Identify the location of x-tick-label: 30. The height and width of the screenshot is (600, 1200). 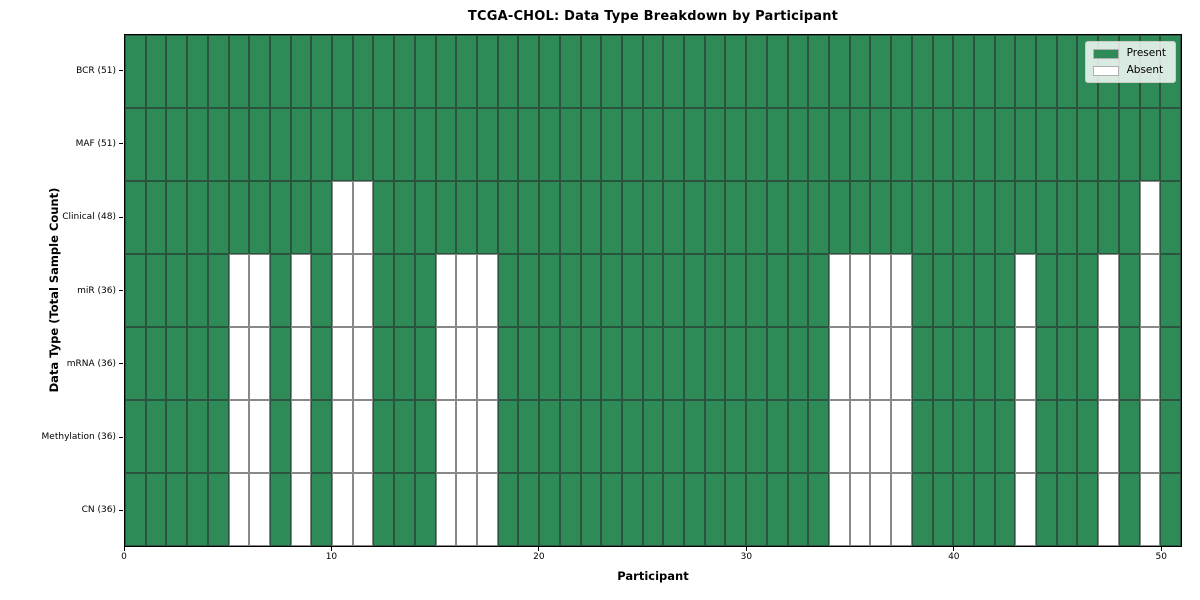
(746, 557).